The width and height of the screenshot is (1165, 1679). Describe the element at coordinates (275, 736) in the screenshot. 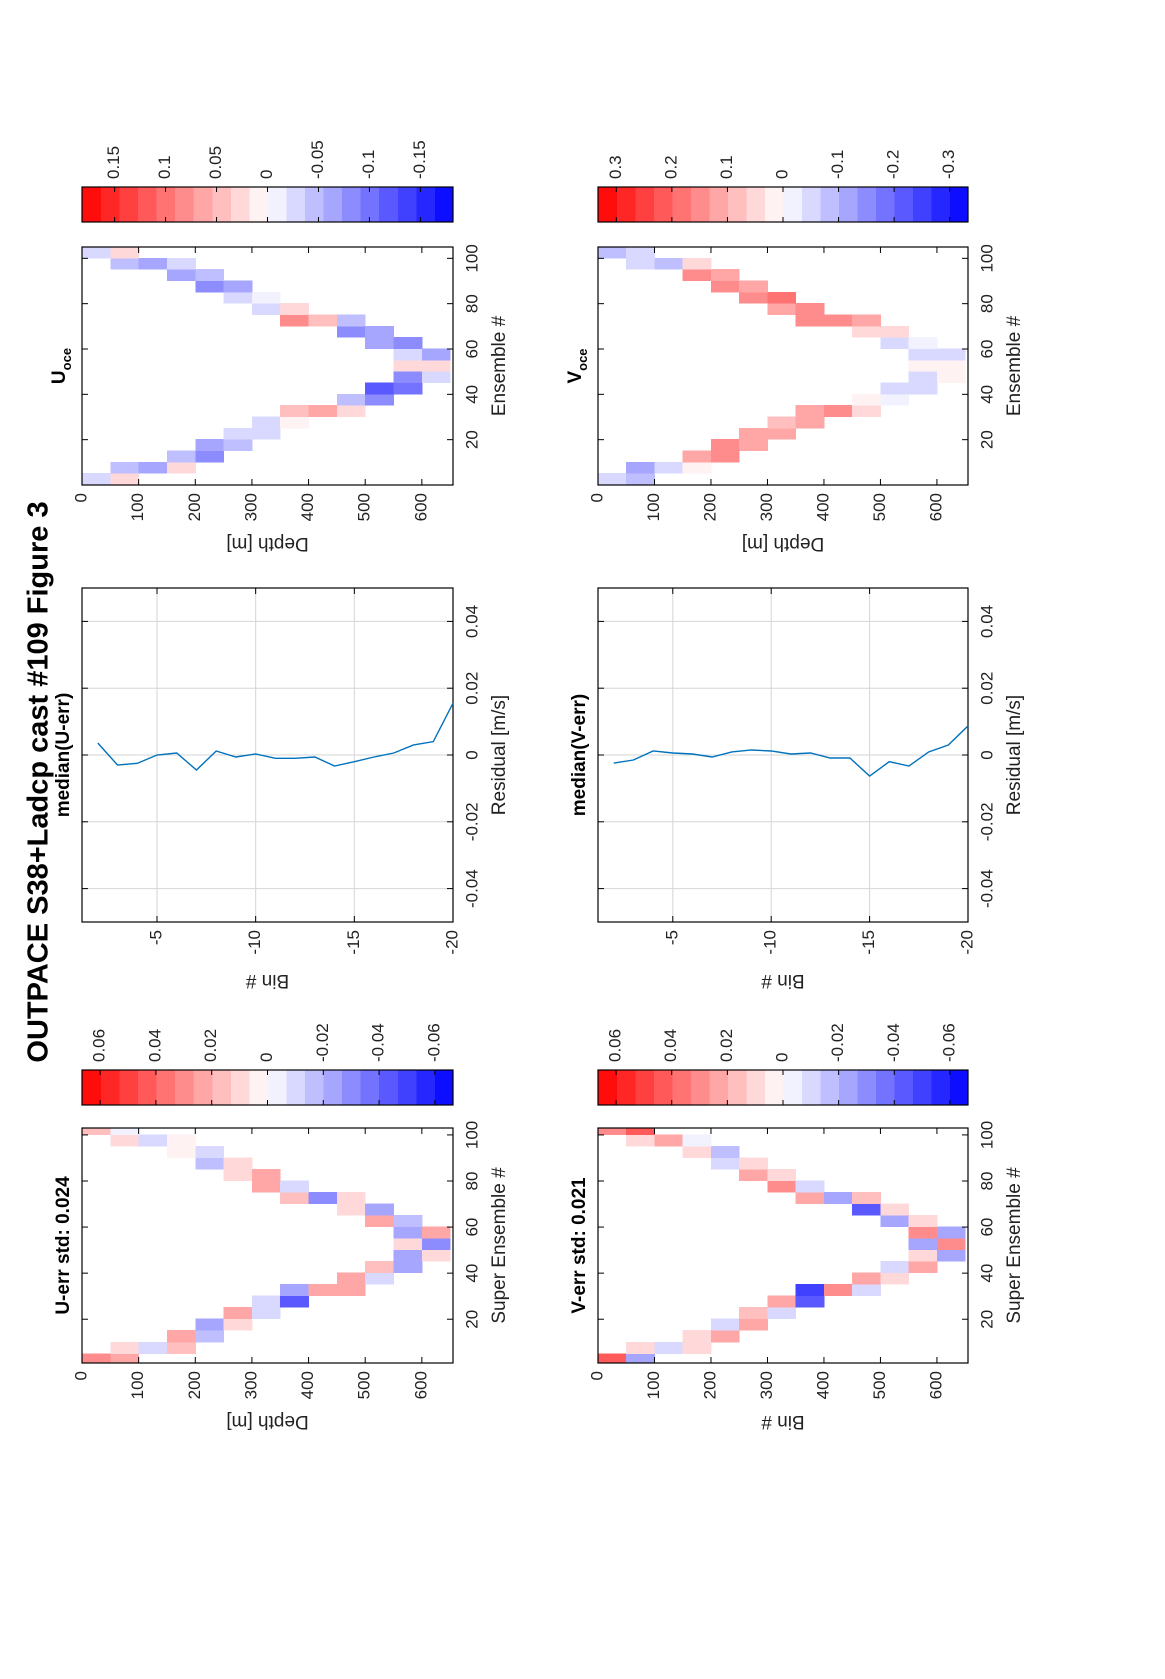

I see `median-line` at that location.